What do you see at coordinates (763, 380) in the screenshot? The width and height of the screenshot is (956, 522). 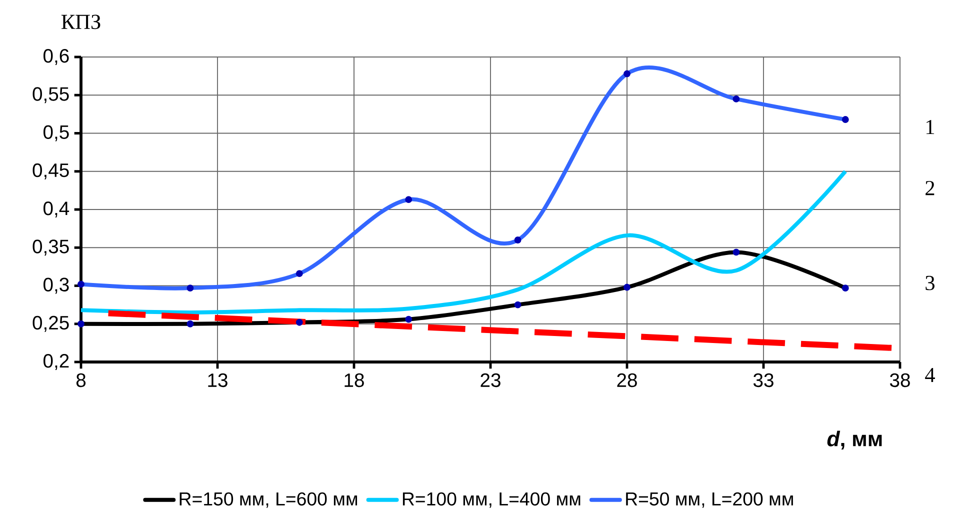 I see `x-tick-label: 33` at bounding box center [763, 380].